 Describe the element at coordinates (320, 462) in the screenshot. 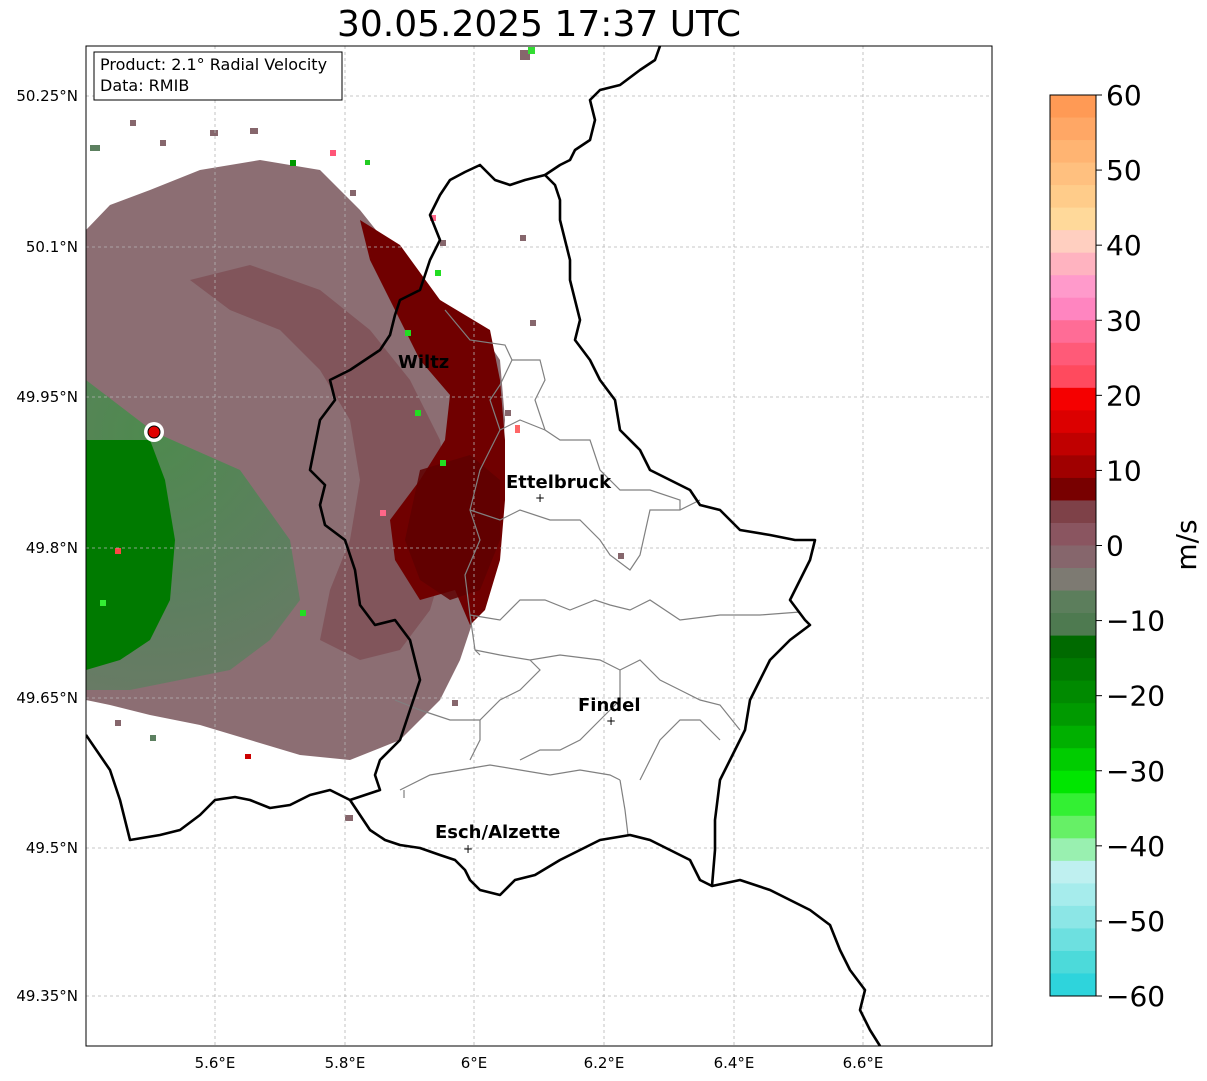

I see `echo-reddish-region` at that location.